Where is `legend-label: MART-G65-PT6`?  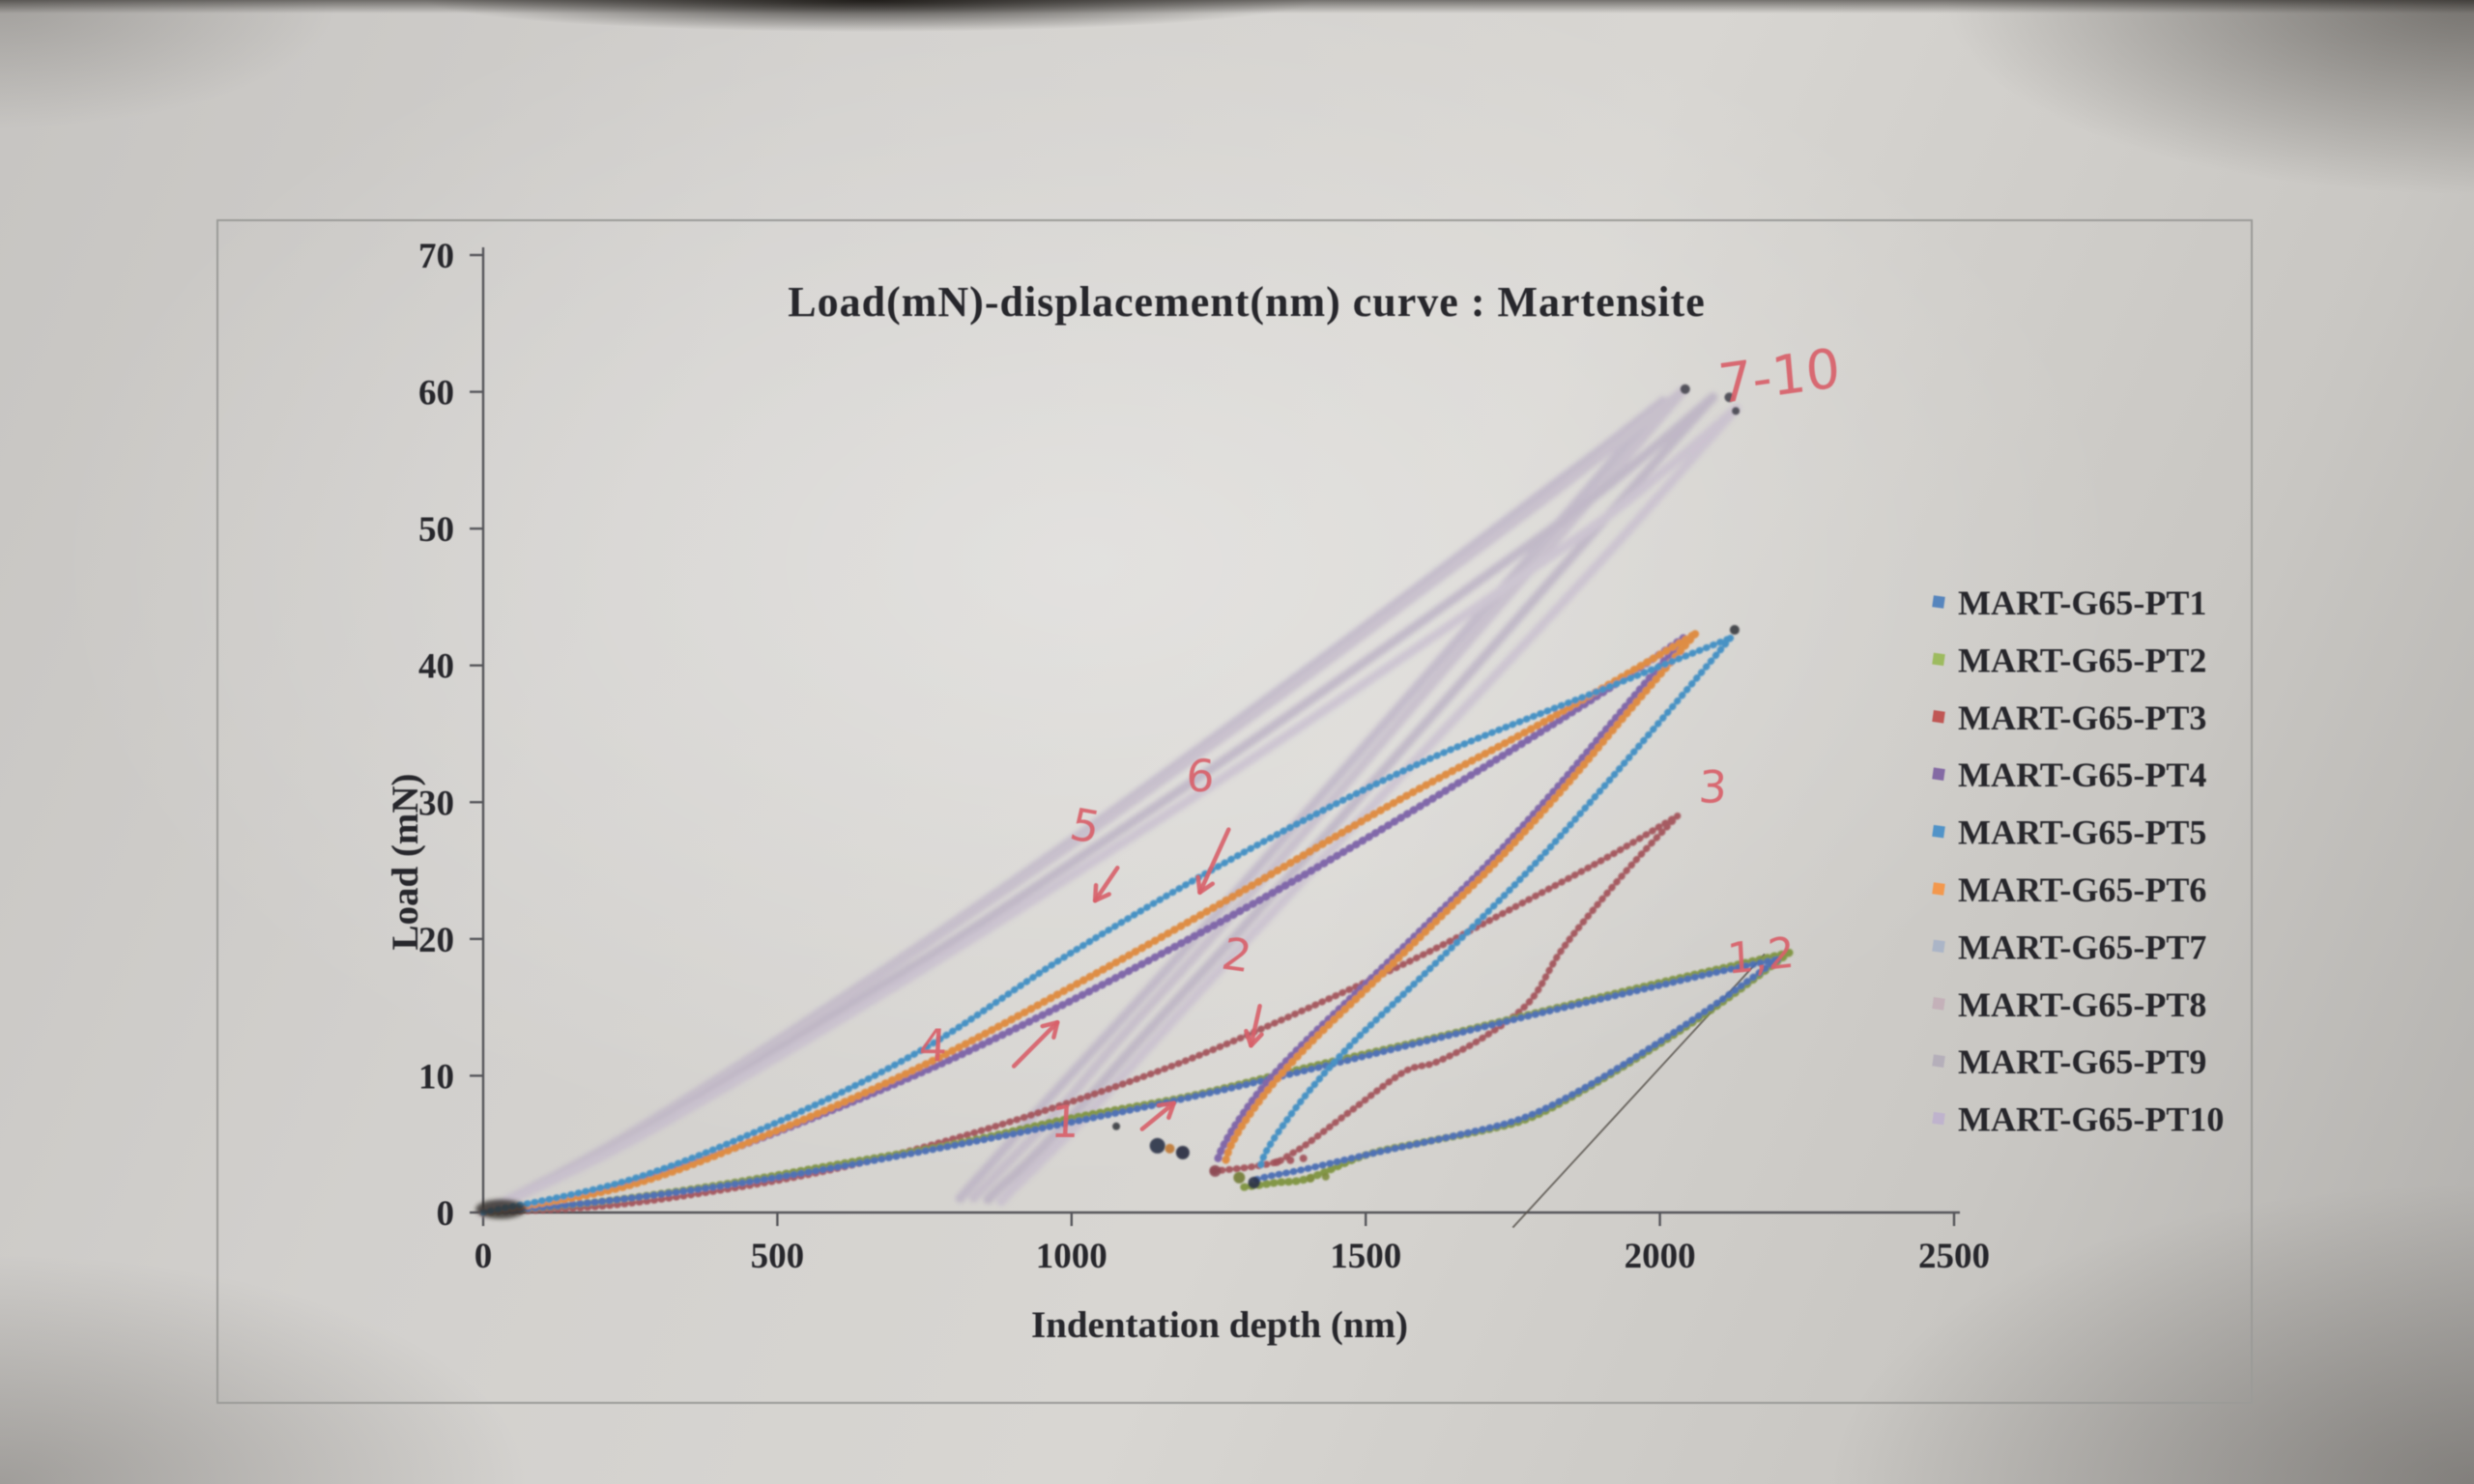 legend-label: MART-G65-PT6 is located at coordinates (2082, 890).